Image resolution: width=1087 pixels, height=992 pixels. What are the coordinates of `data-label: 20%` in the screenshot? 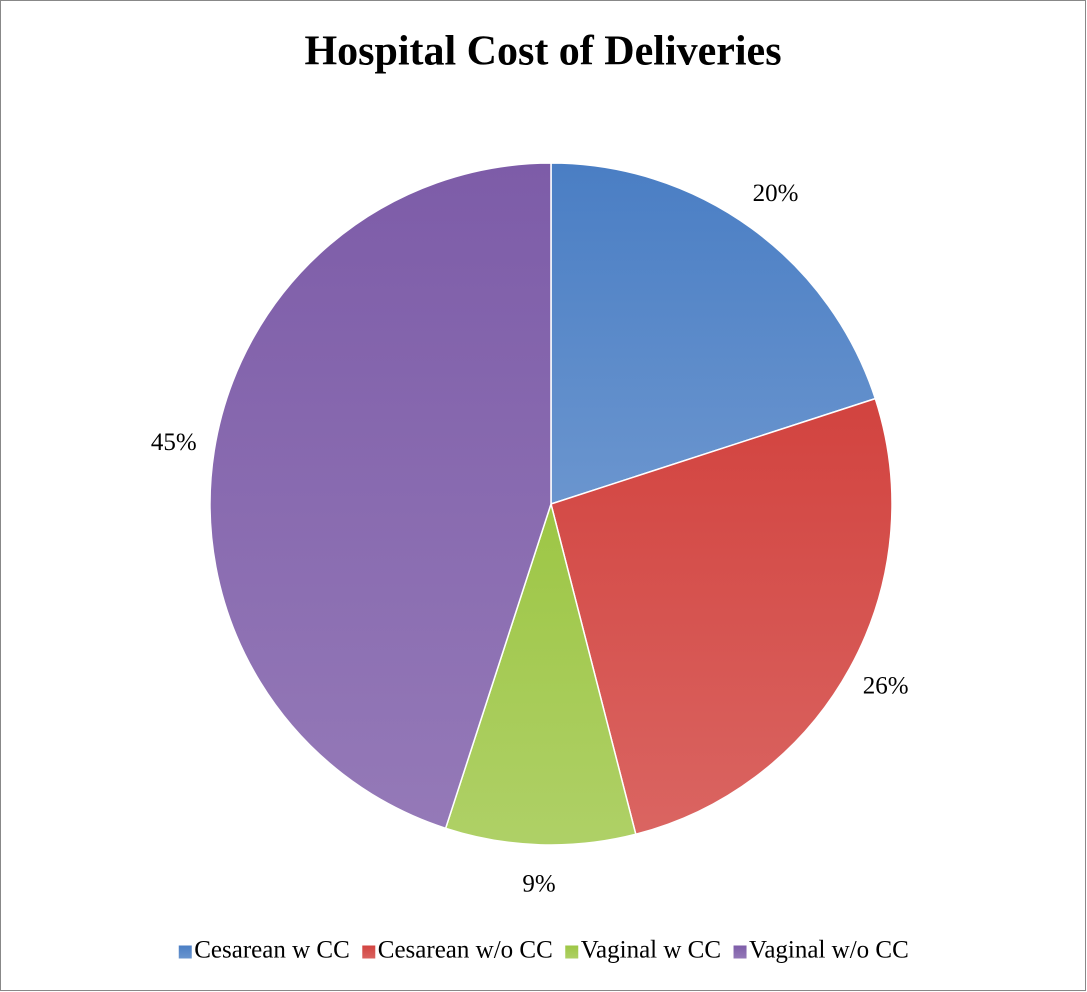 It's located at (776, 193).